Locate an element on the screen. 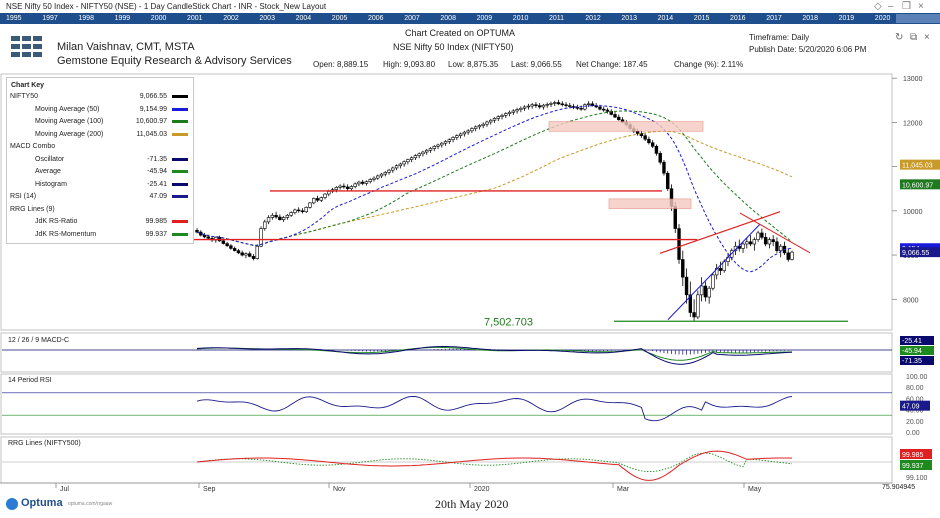  year-label: 2006 is located at coordinates (376, 18).